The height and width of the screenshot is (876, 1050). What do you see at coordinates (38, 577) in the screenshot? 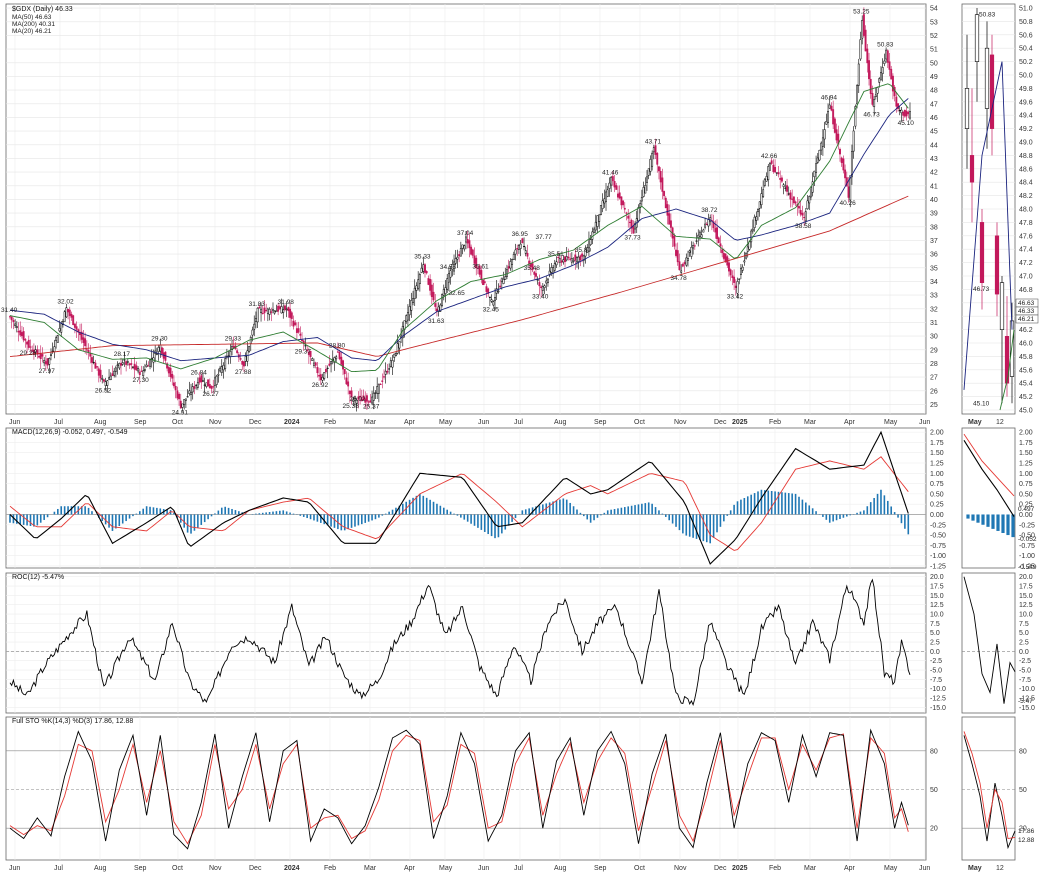
I see `roc-title: ROC(12) -5.47%` at bounding box center [38, 577].